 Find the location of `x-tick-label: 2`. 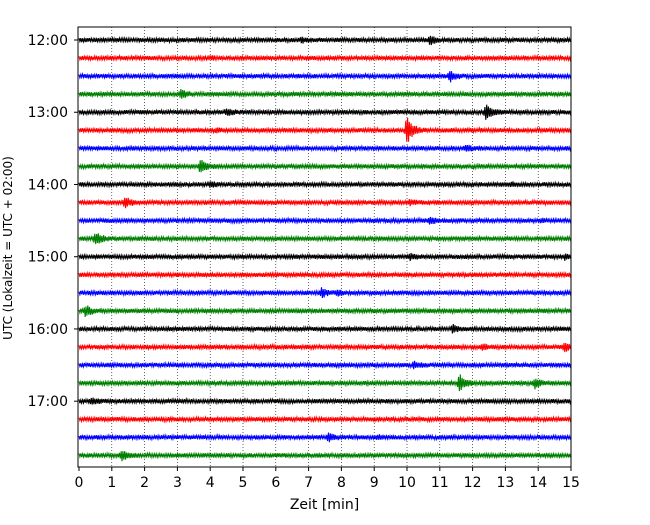

x-tick-label: 2 is located at coordinates (144, 483).